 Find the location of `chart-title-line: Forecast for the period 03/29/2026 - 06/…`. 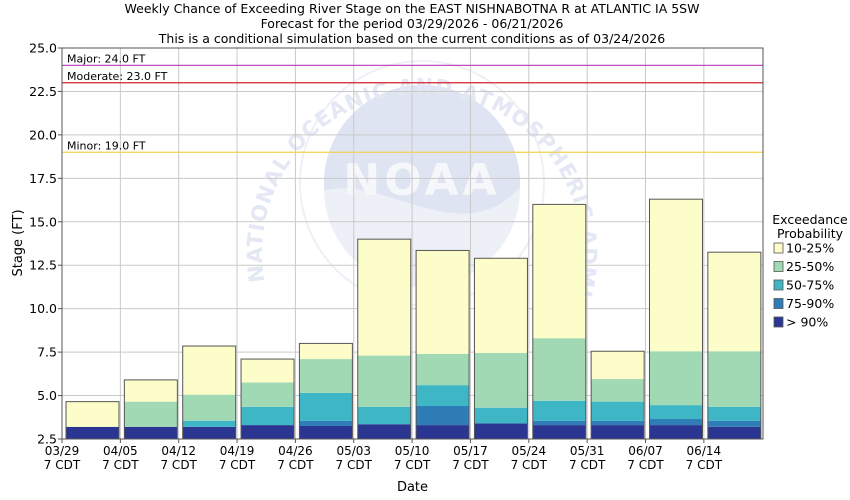

chart-title-line: Forecast for the period 03/29/2026 - 06/… is located at coordinates (412, 23).